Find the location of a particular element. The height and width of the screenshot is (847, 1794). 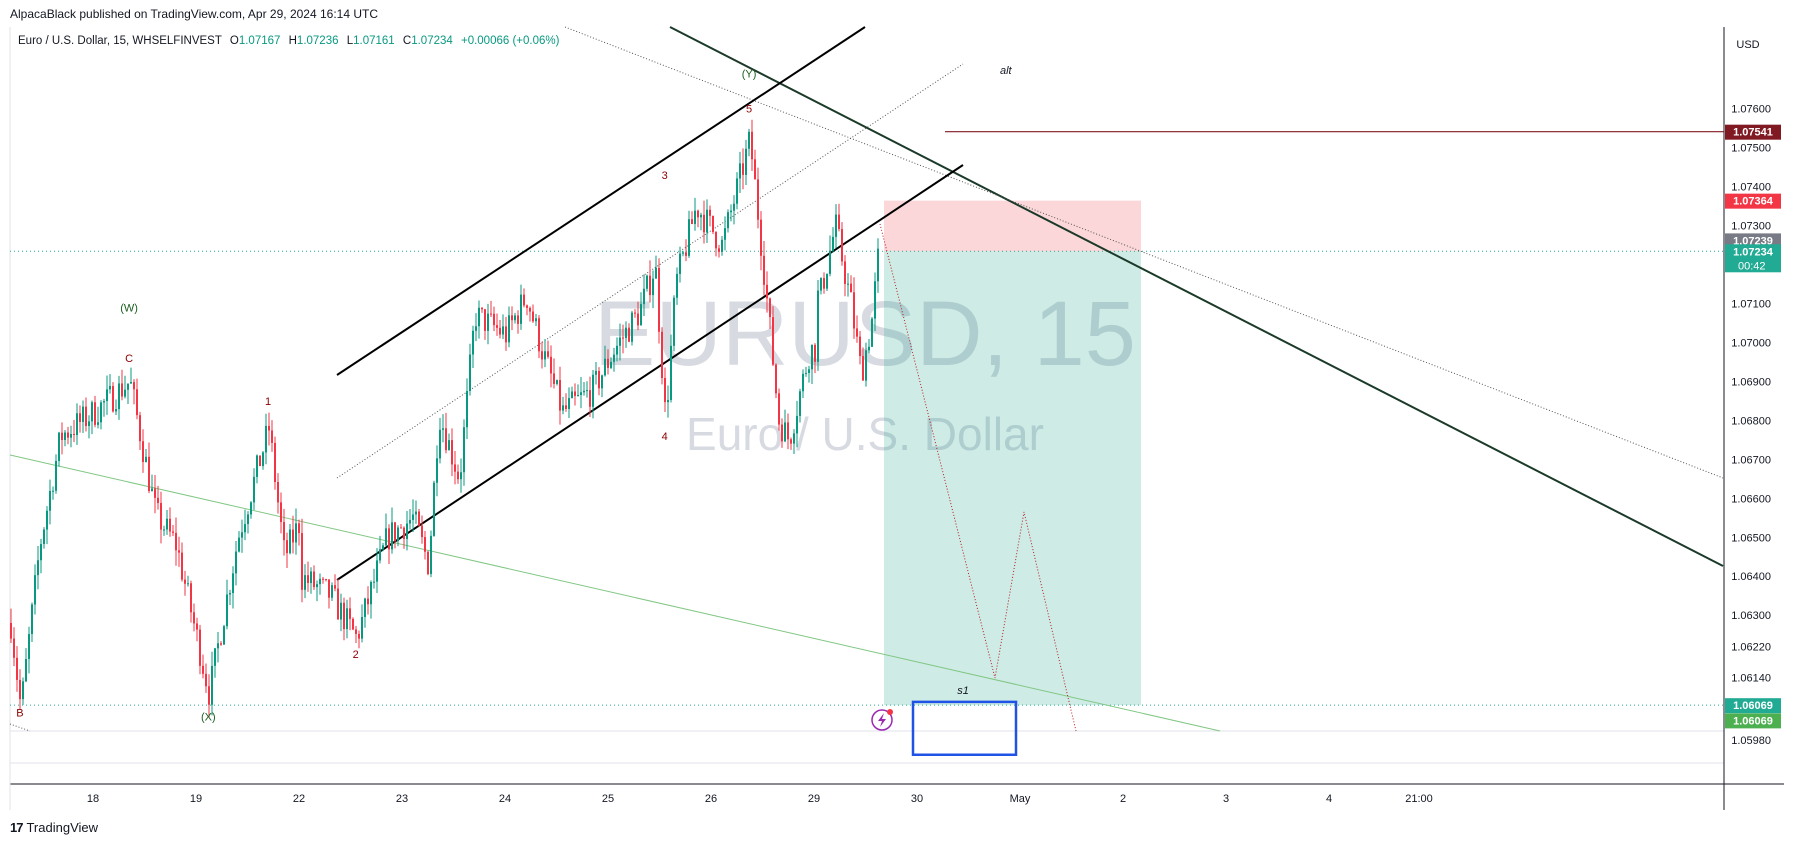

watermark-name: Euro / U.S. Dollar is located at coordinates (865, 434).